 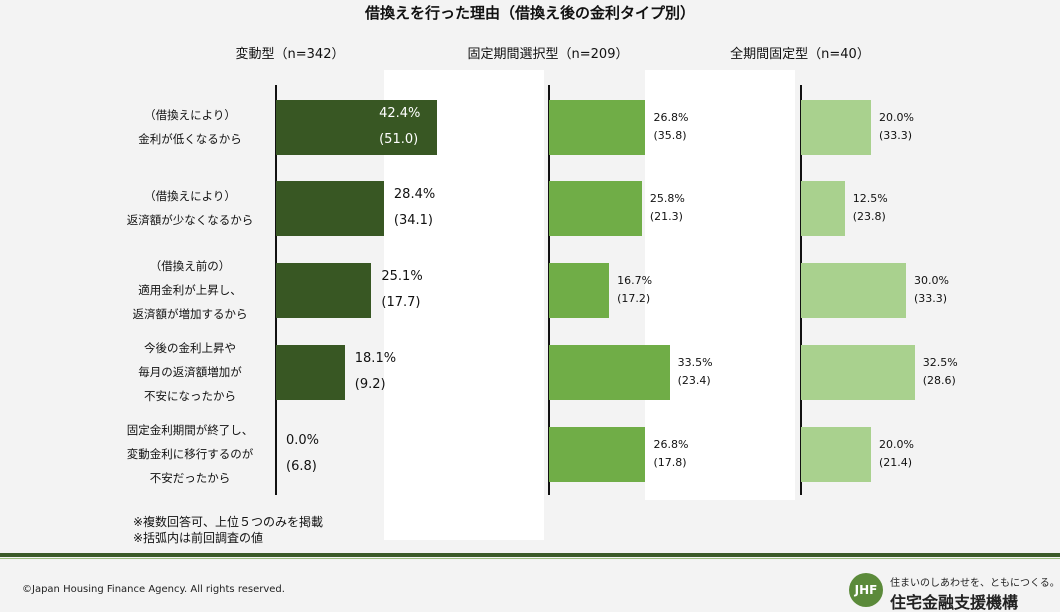 I want to click on footer-rule, so click(x=530, y=555).